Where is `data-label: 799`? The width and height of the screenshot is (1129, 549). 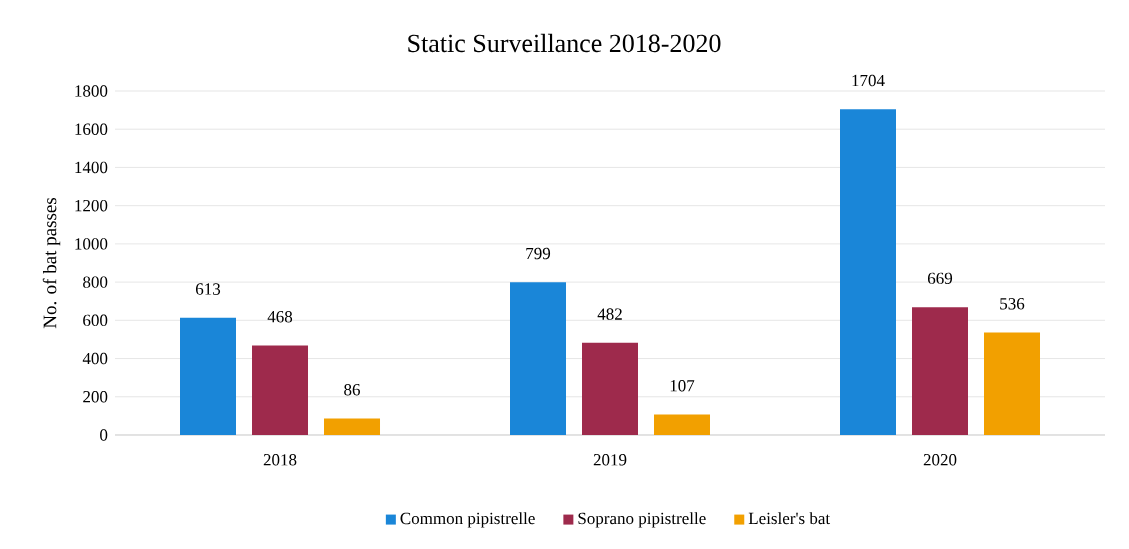 data-label: 799 is located at coordinates (538, 253).